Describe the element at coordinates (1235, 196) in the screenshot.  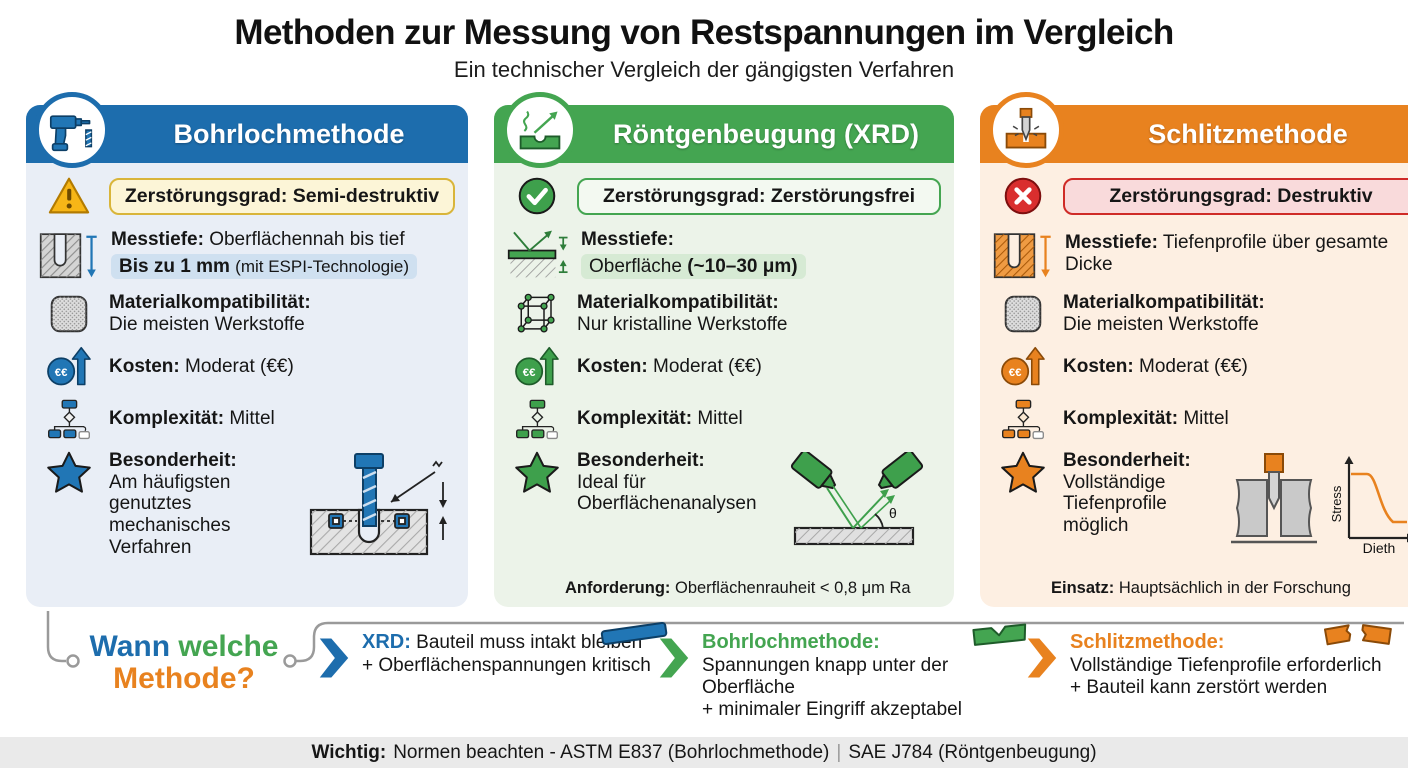
I see `destruction-badge: Zerstörungsgrad: Destruktiv` at that location.